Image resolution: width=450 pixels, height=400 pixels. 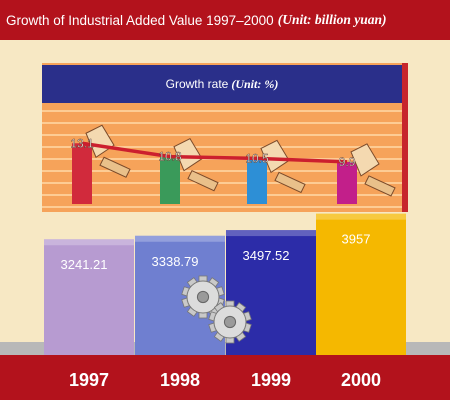 I want to click on growth-rate-title-bar: Growth rate (Unit: %), so click(x=222, y=84).